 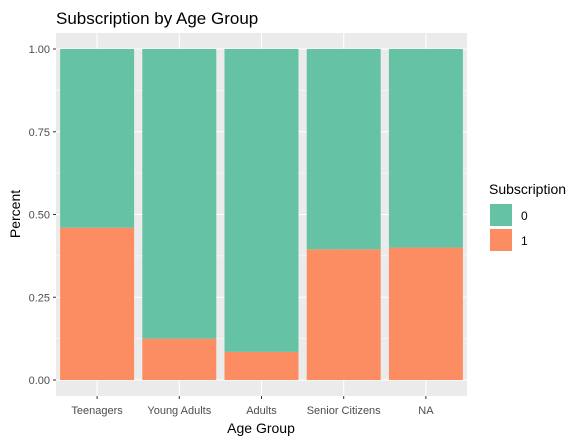 What do you see at coordinates (426, 411) in the screenshot?
I see `x-tick-label: NA` at bounding box center [426, 411].